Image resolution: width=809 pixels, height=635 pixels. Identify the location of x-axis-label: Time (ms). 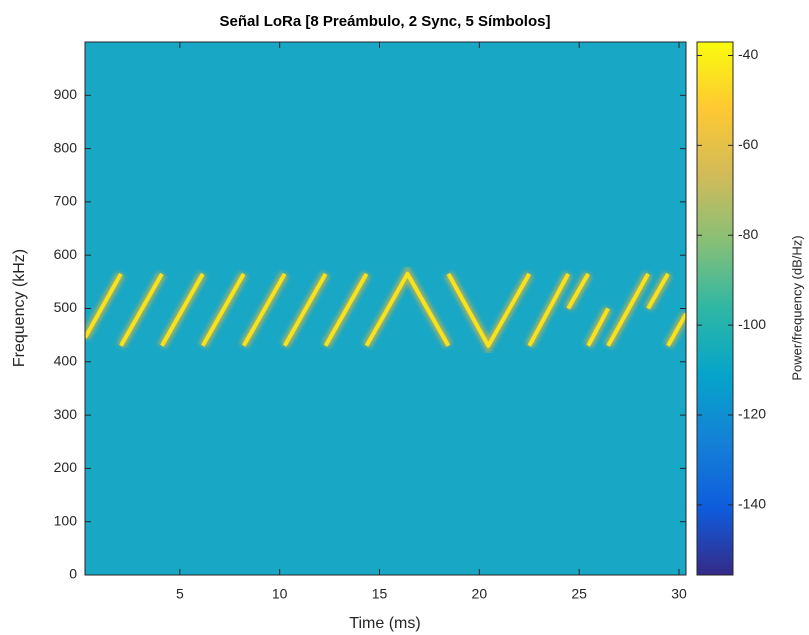
(384, 623).